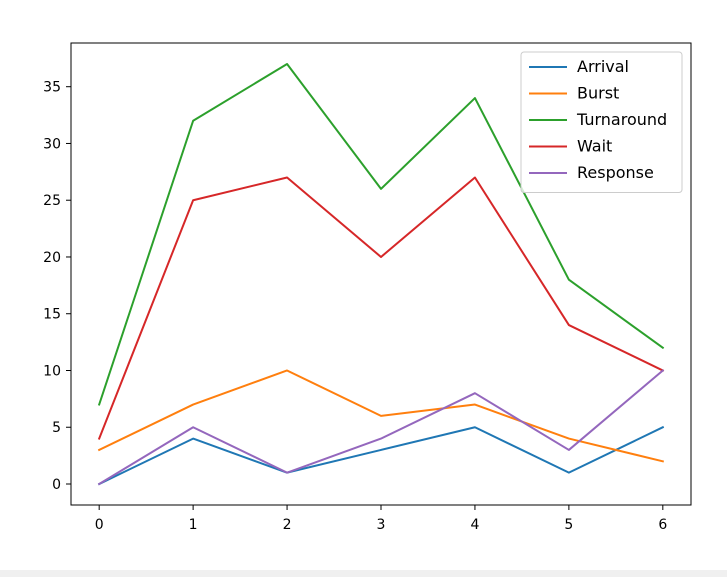 The height and width of the screenshot is (577, 727). I want to click on y-tick-label: 10, so click(52, 371).